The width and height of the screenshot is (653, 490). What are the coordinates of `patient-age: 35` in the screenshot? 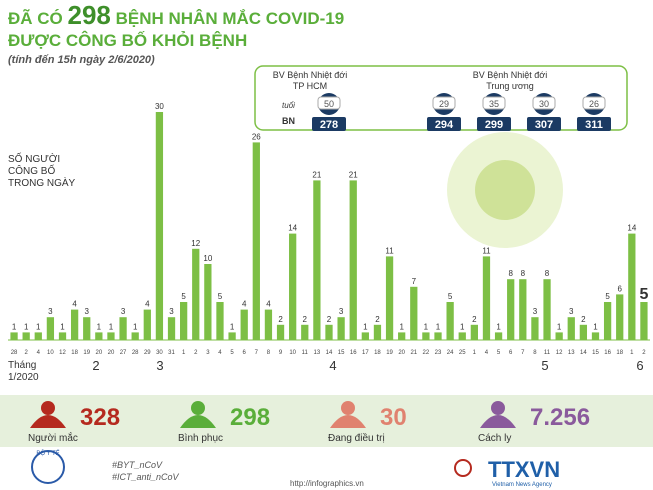 It's located at (494, 104).